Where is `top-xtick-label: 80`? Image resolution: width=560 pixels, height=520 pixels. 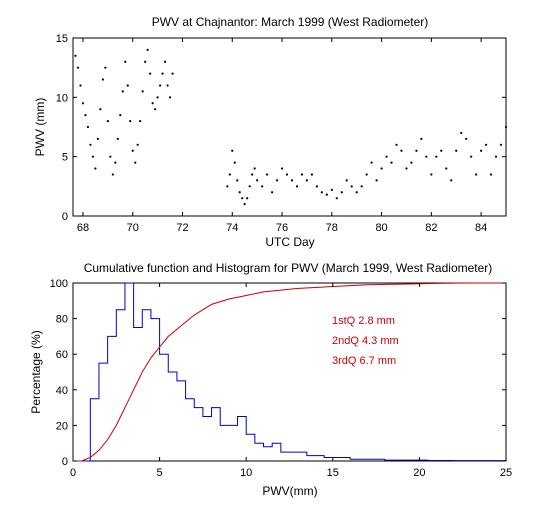 top-xtick-label: 80 is located at coordinates (381, 228).